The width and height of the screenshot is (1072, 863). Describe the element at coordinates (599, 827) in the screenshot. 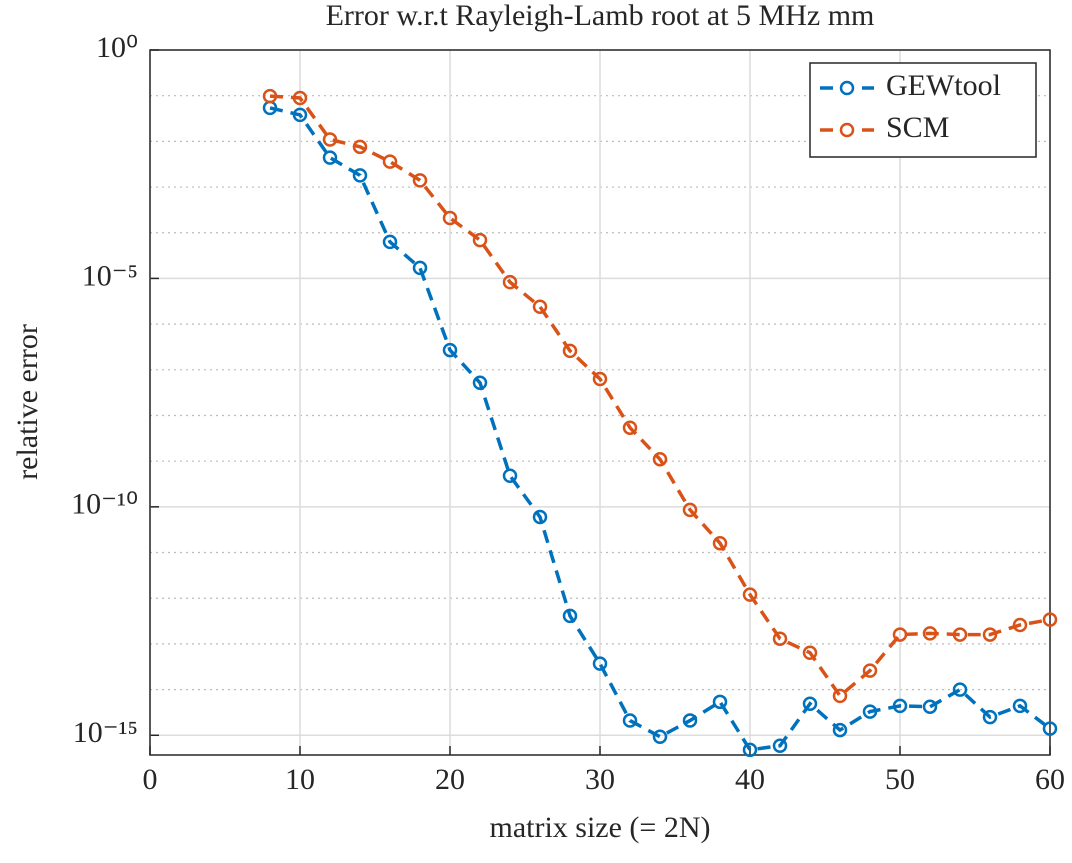

I see `x-axis-label: matrix size (= 2N)` at that location.